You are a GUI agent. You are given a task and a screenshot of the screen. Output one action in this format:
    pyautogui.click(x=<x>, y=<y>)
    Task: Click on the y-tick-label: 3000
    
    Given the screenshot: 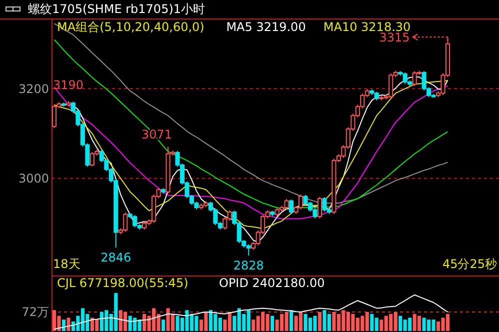 What is the action you would take?
    pyautogui.click(x=33, y=179)
    